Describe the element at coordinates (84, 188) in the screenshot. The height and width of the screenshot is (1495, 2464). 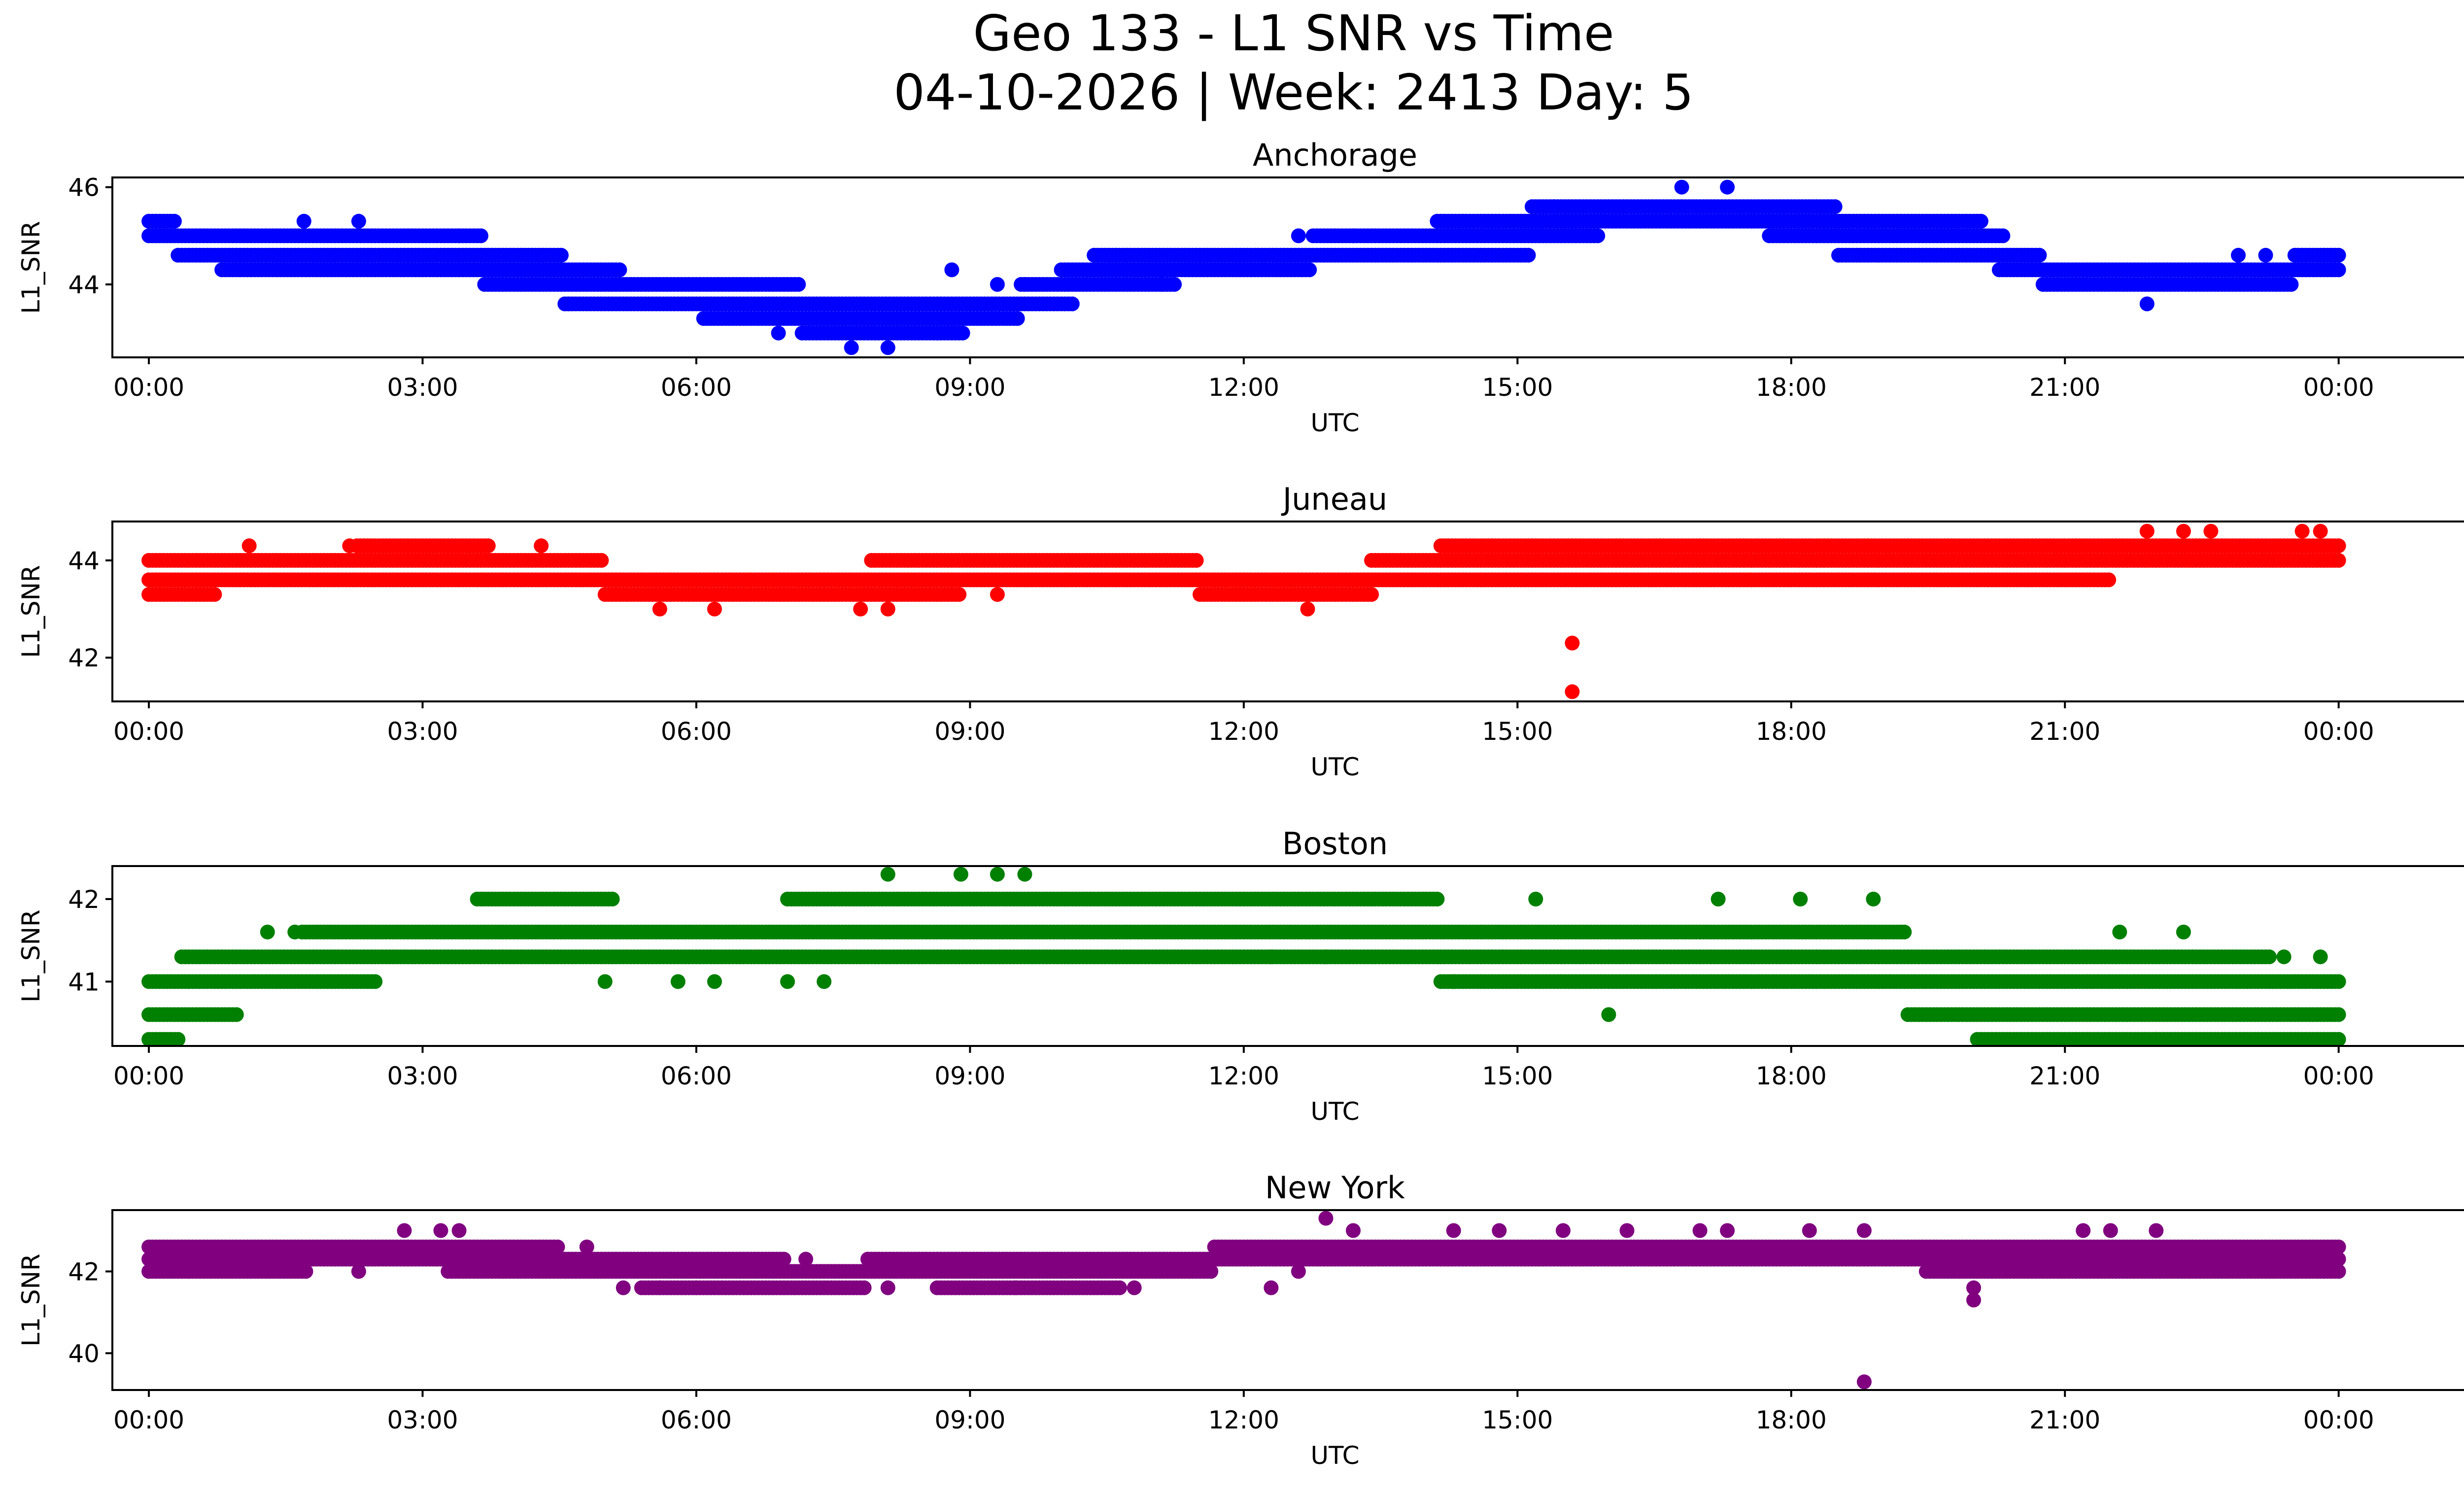
I see `y-tick-label: 46` at that location.